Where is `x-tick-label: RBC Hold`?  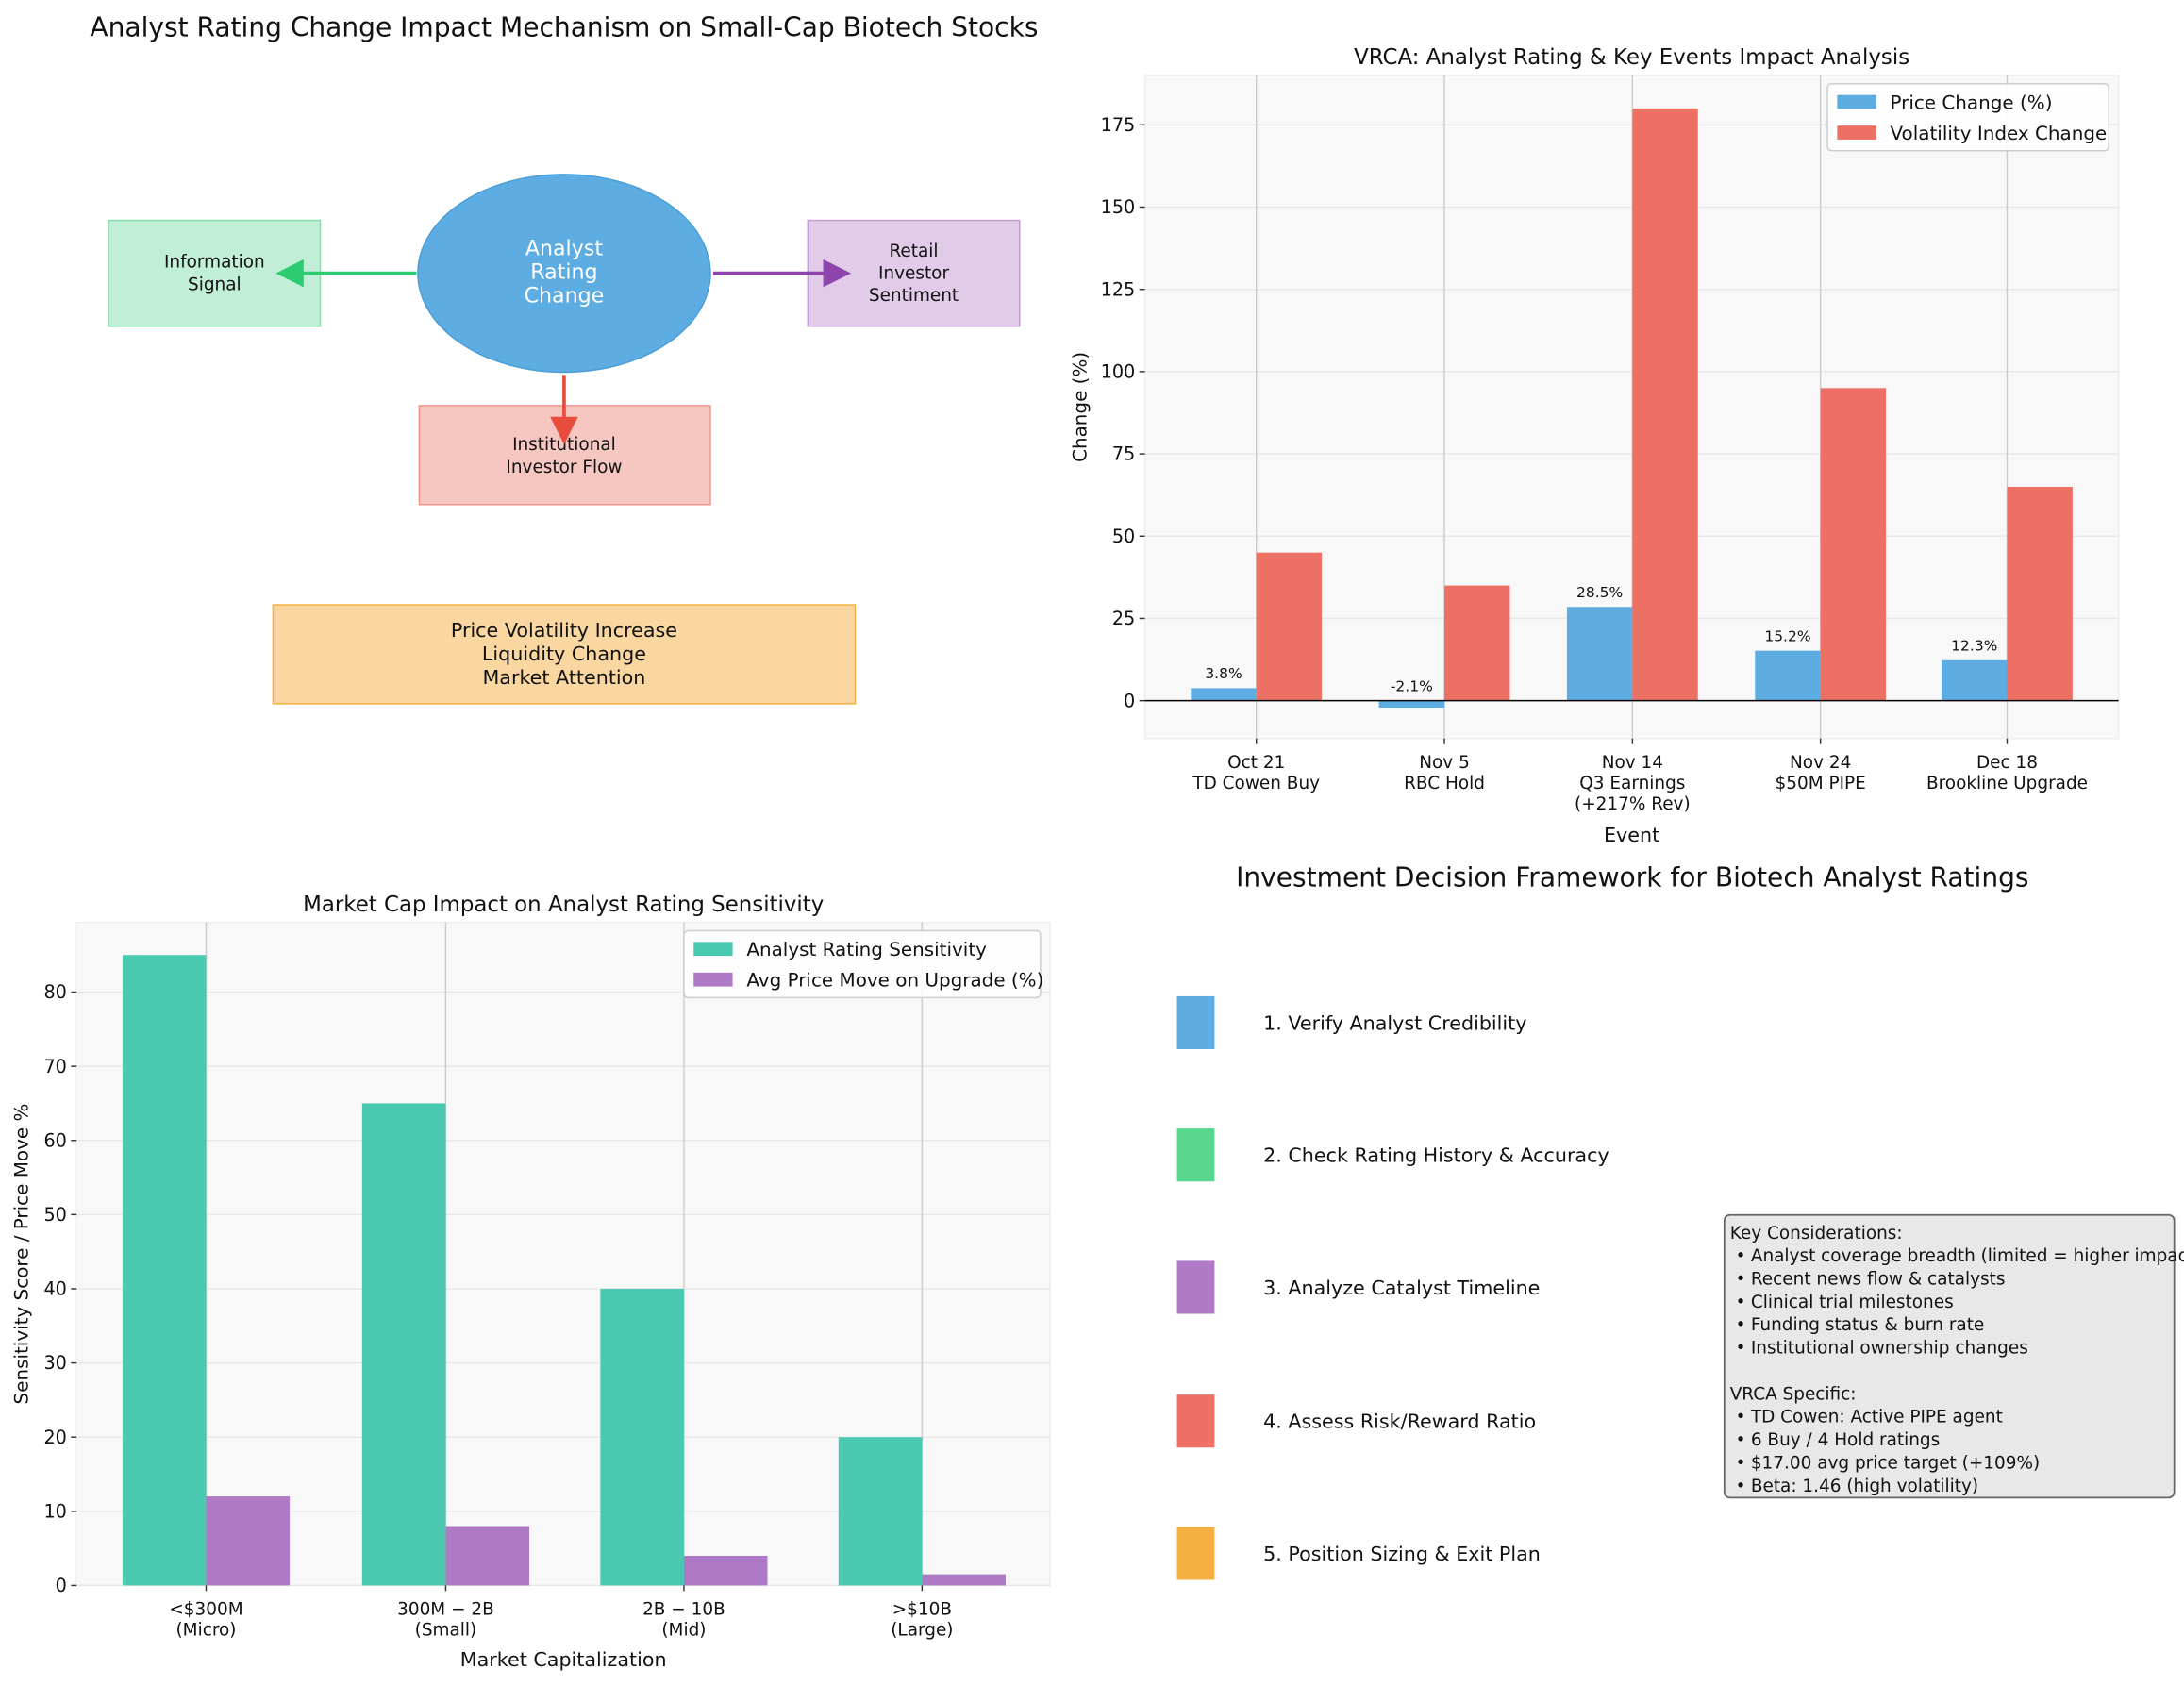
x-tick-label: RBC Hold is located at coordinates (1444, 783).